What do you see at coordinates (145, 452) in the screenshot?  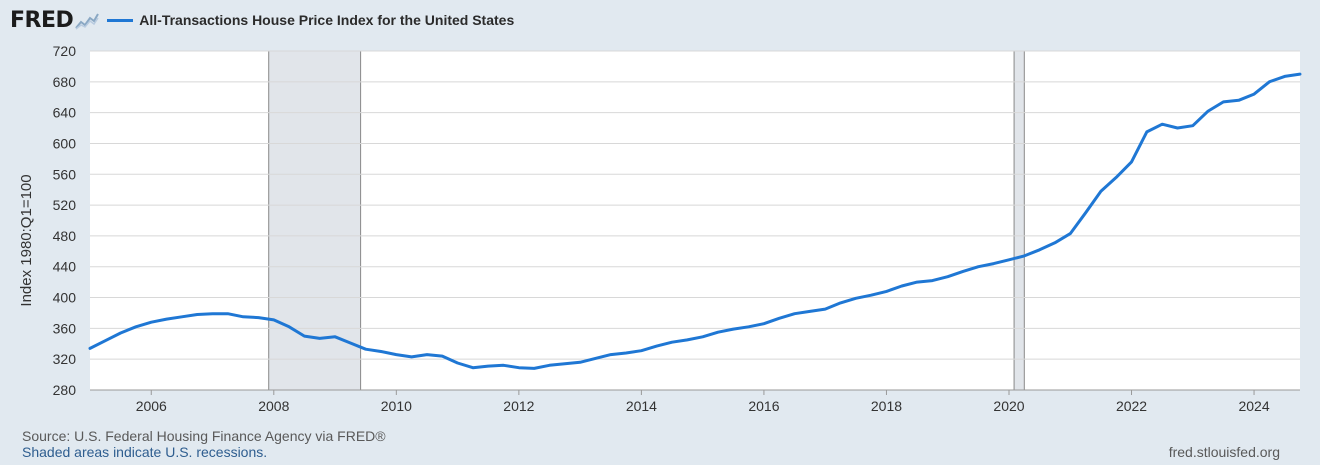 I see `recession-note: Shaded areas indicate U.S. recessions.` at bounding box center [145, 452].